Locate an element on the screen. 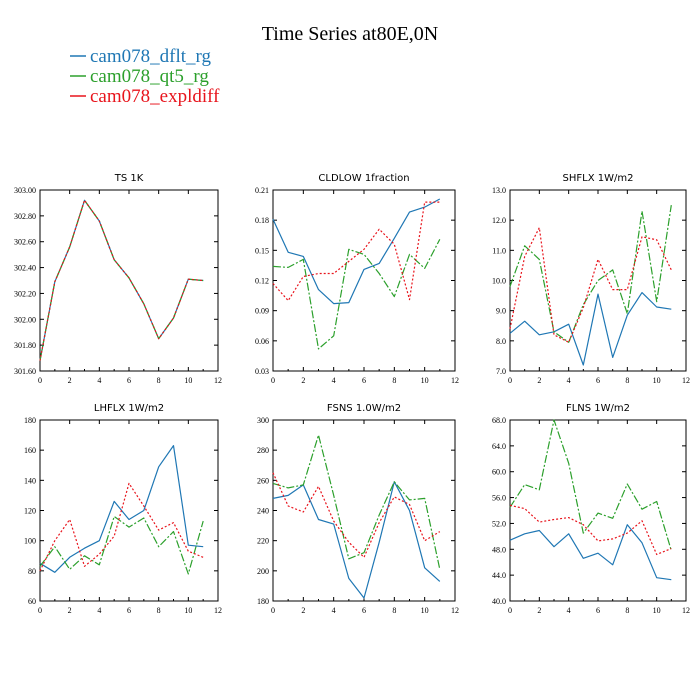 The height and width of the screenshot is (700, 700). y-tick-label: 12.0 is located at coordinates (499, 220).